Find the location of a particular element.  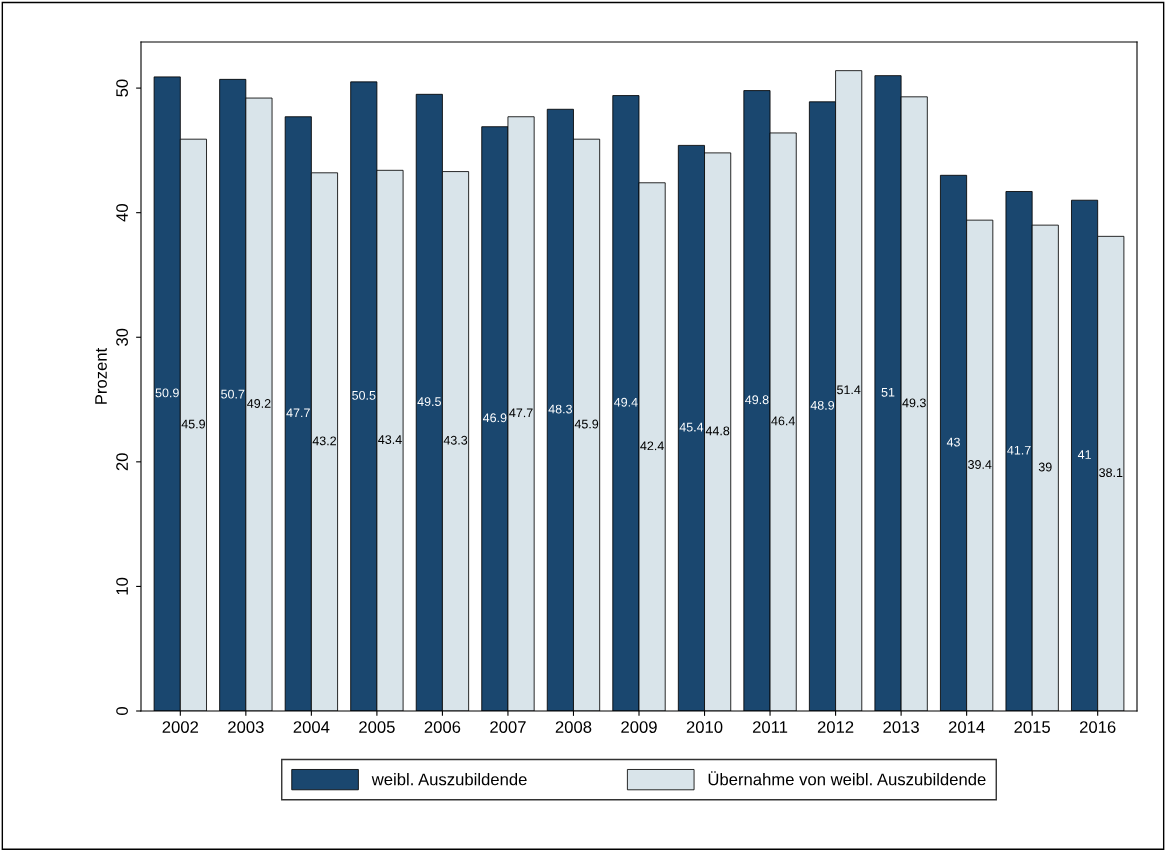

x-tick-label: 2010 is located at coordinates (704, 727).